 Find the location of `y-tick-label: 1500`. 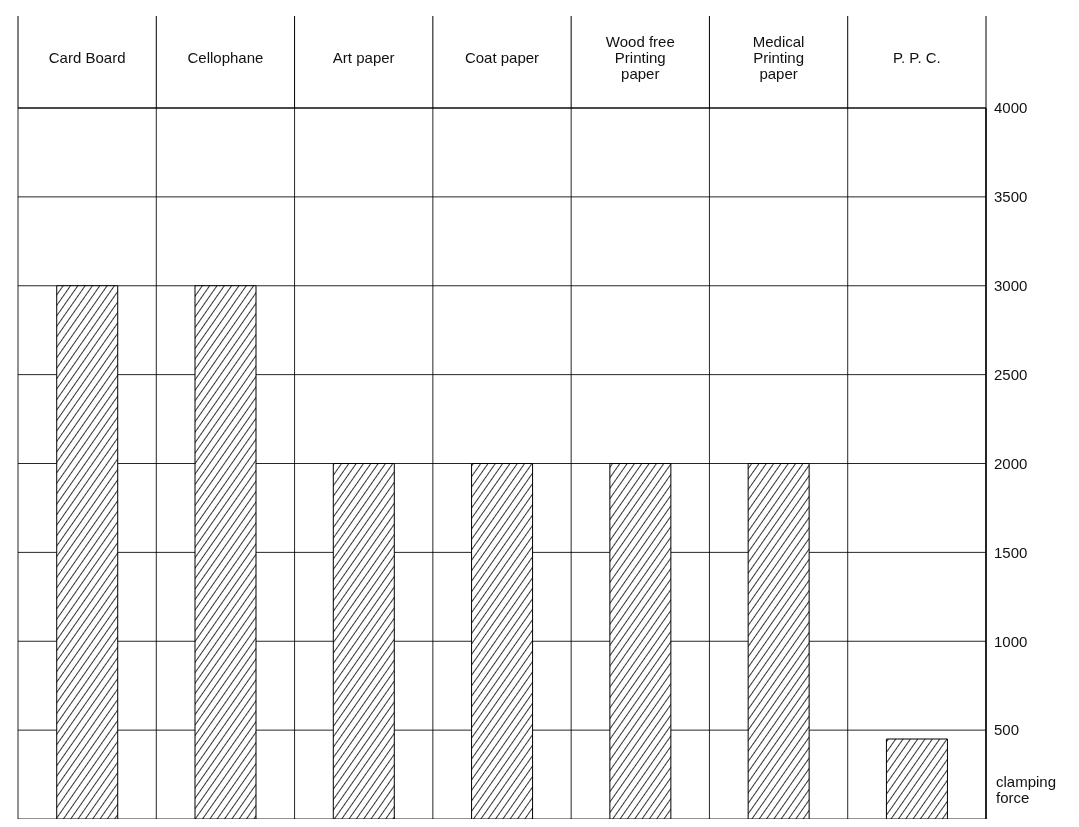

y-tick-label: 1500 is located at coordinates (1011, 552).